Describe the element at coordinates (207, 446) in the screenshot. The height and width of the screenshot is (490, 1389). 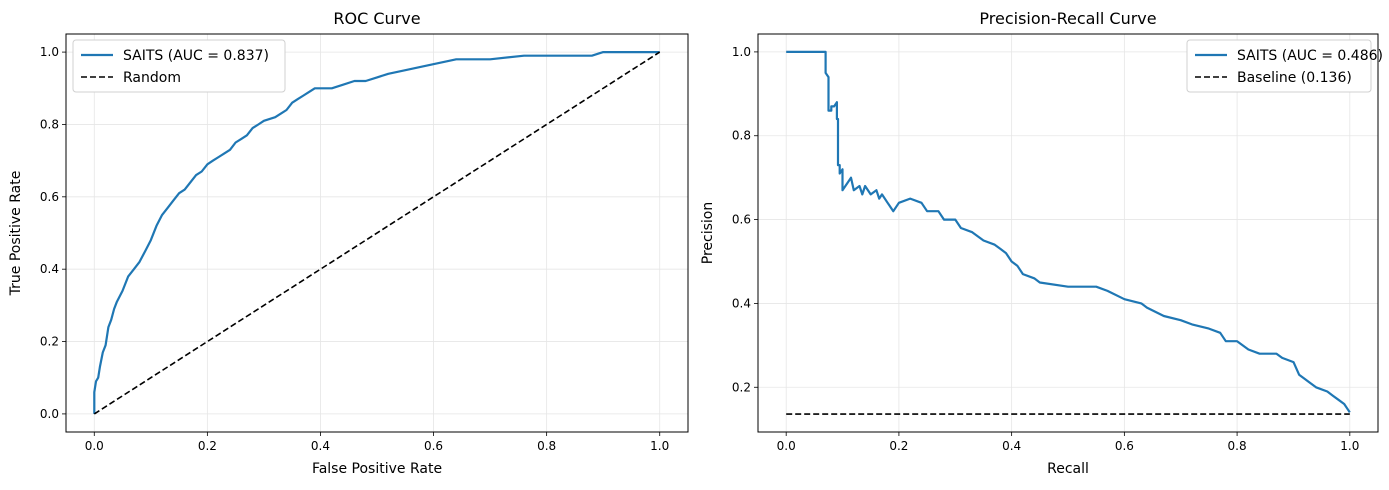
I see `roc-x-tick-label: 0.2` at that location.